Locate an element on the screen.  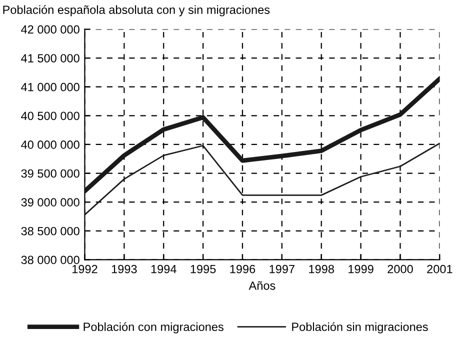
x-tick-label: 1996 is located at coordinates (243, 269).